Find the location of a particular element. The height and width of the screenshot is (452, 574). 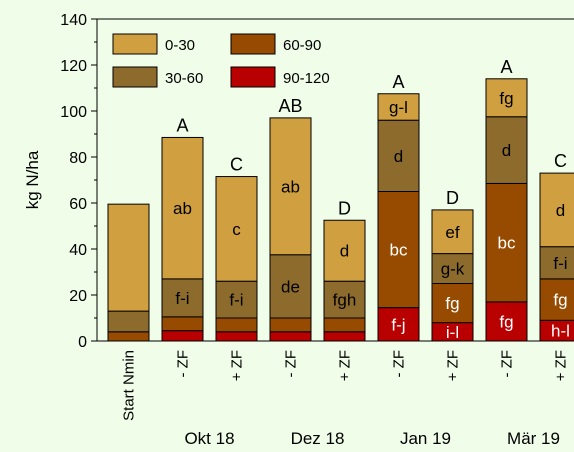

segment-label: fgh is located at coordinates (345, 300).